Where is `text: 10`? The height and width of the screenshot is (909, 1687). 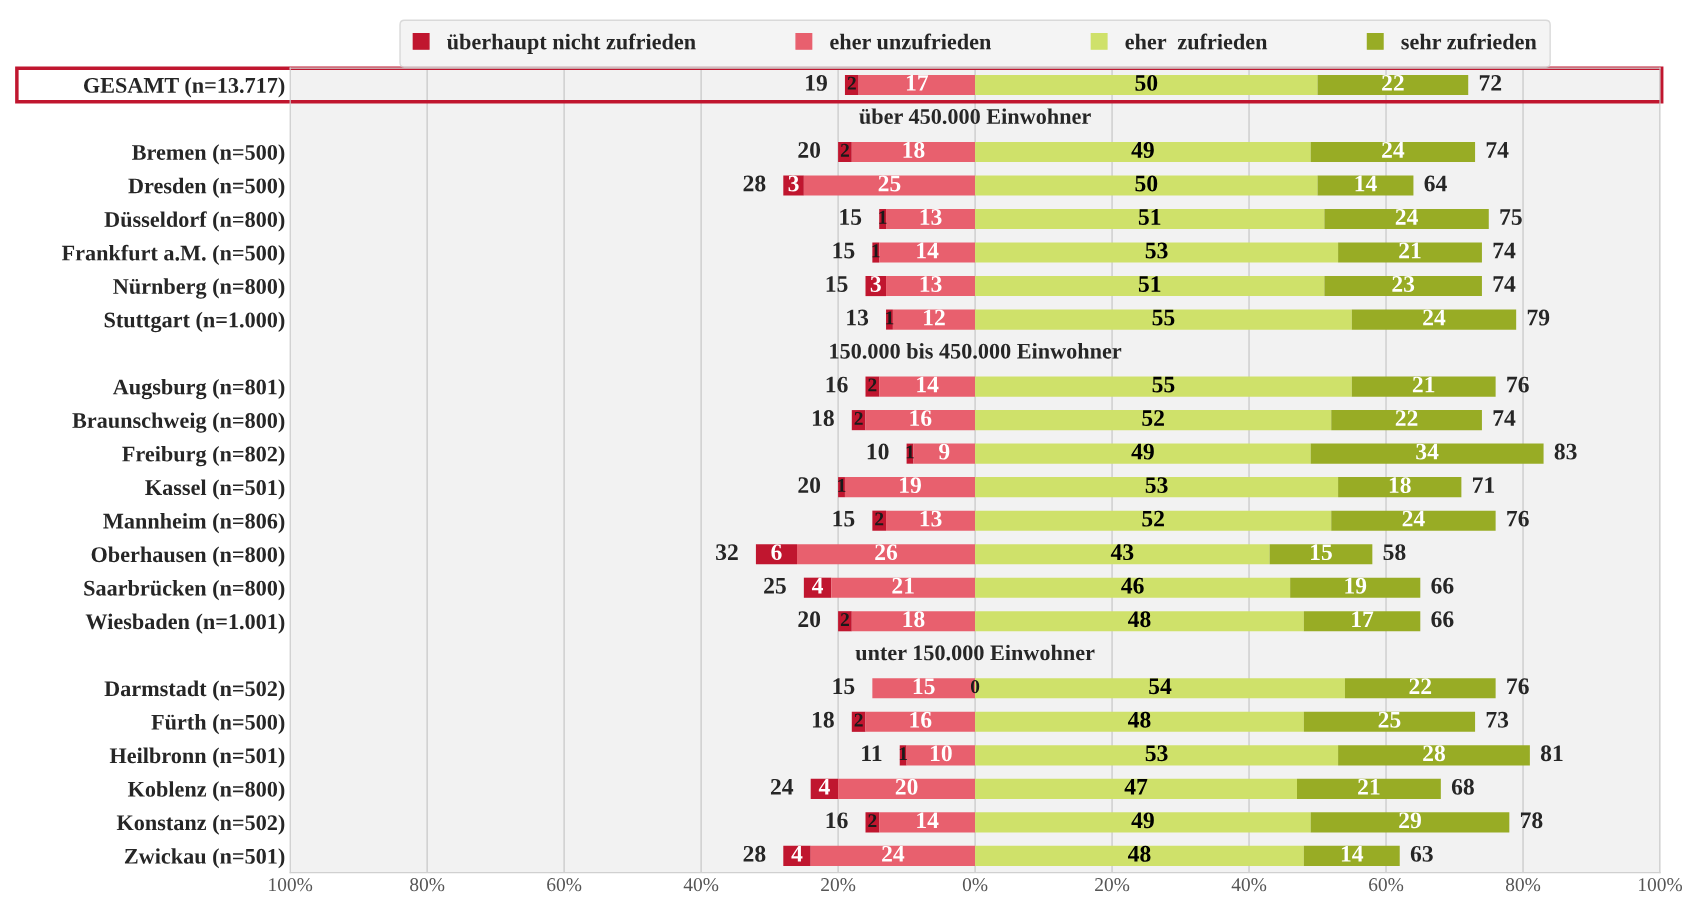
text: 10 is located at coordinates (878, 451).